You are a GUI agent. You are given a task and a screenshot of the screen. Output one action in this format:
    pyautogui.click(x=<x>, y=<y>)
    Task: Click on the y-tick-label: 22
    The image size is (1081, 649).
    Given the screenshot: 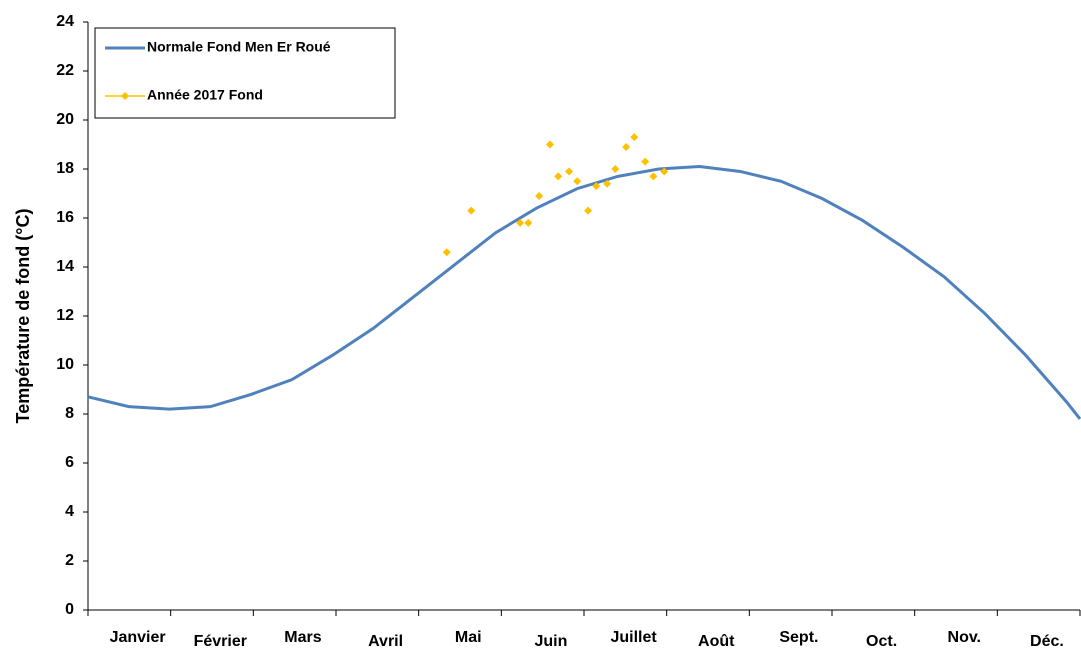 What is the action you would take?
    pyautogui.click(x=65, y=70)
    